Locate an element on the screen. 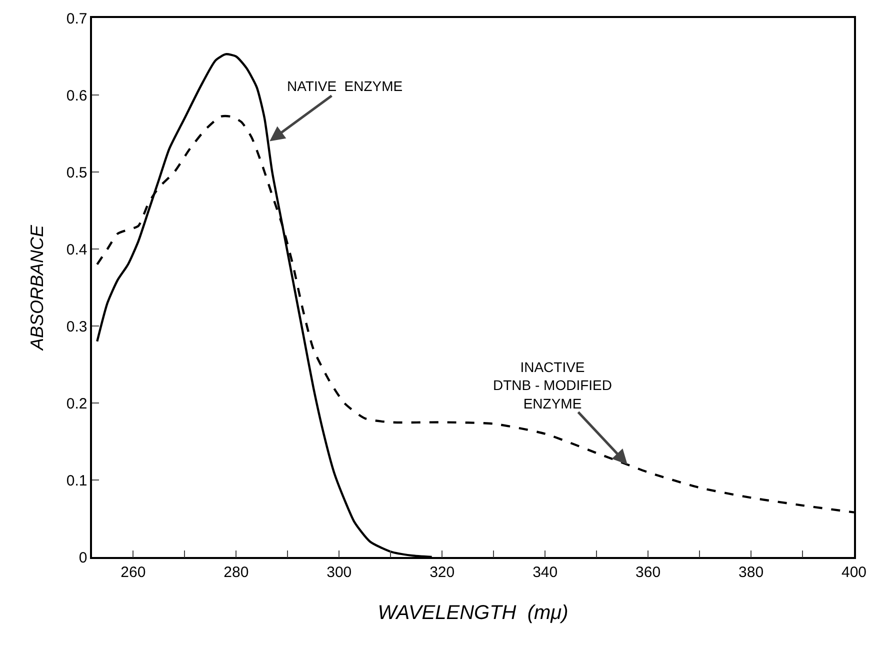  x-tick-label: 340 is located at coordinates (545, 572).